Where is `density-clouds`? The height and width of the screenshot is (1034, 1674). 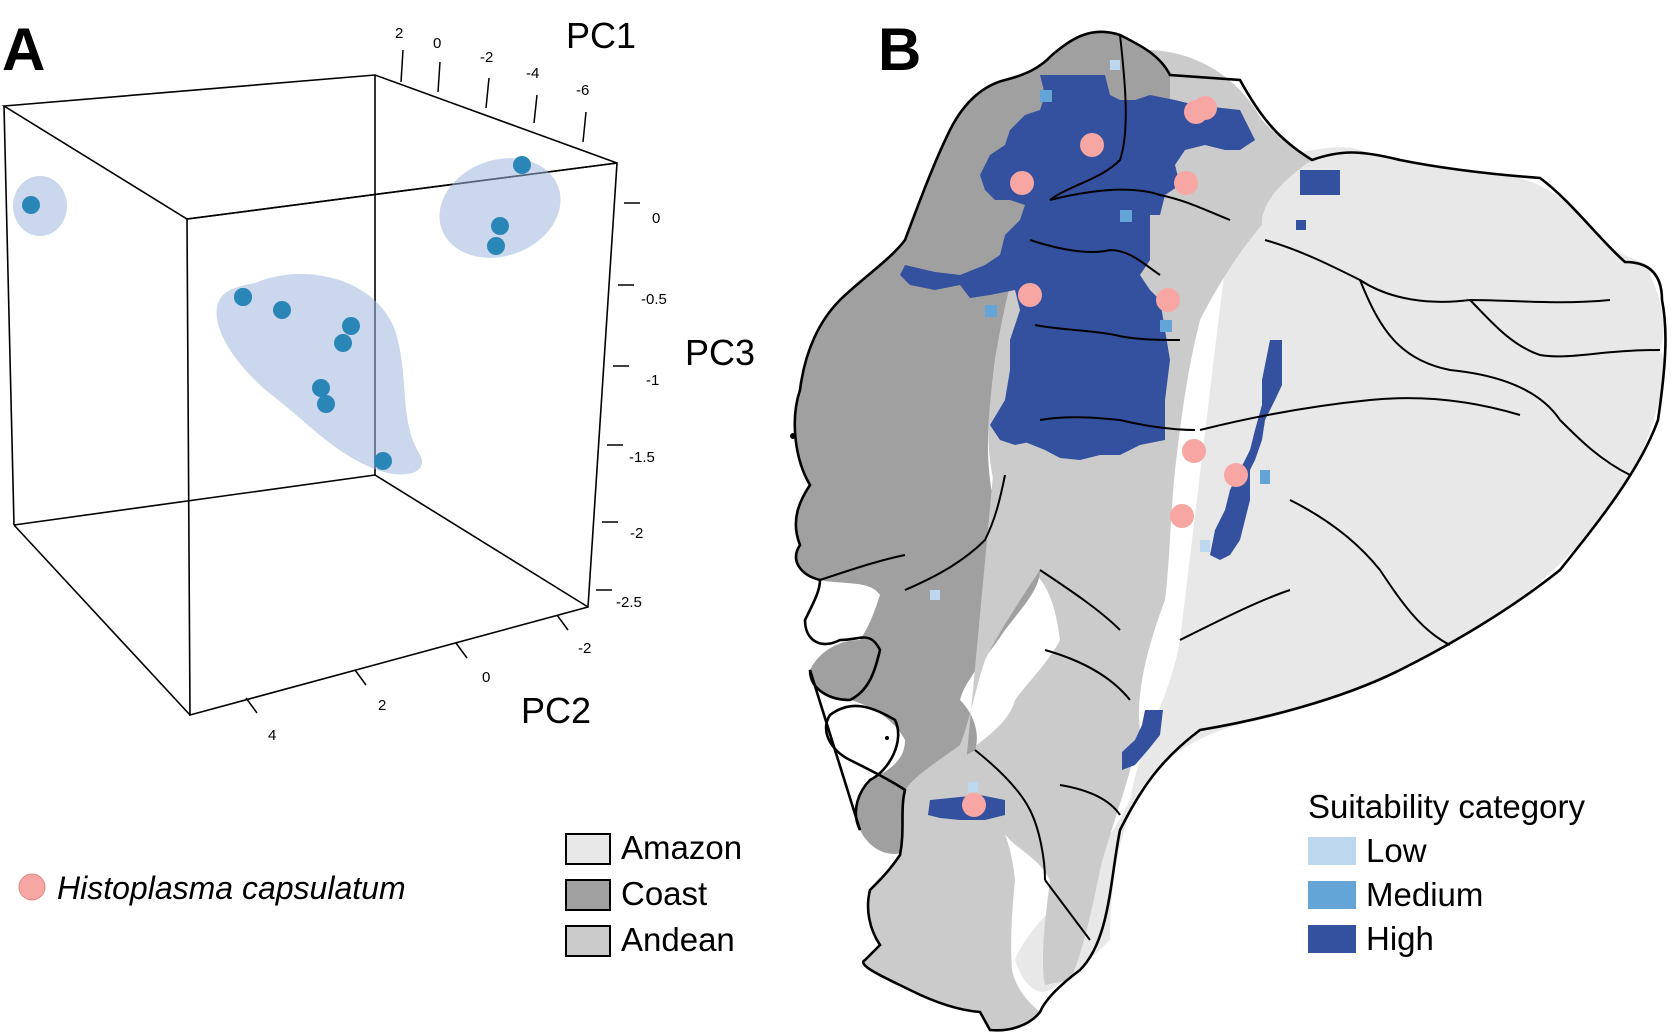 density-clouds is located at coordinates (287, 316).